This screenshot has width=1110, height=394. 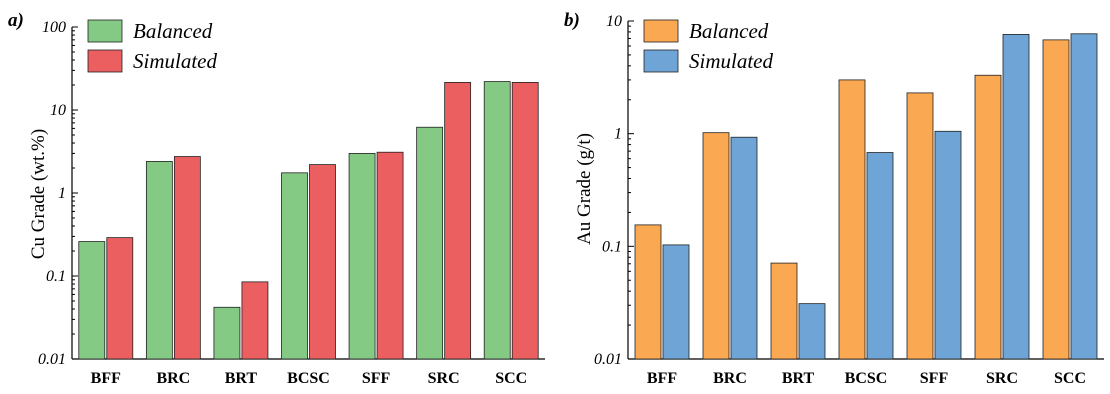 What do you see at coordinates (152, 46) in the screenshot?
I see `legend-a: Balanced Simulated` at bounding box center [152, 46].